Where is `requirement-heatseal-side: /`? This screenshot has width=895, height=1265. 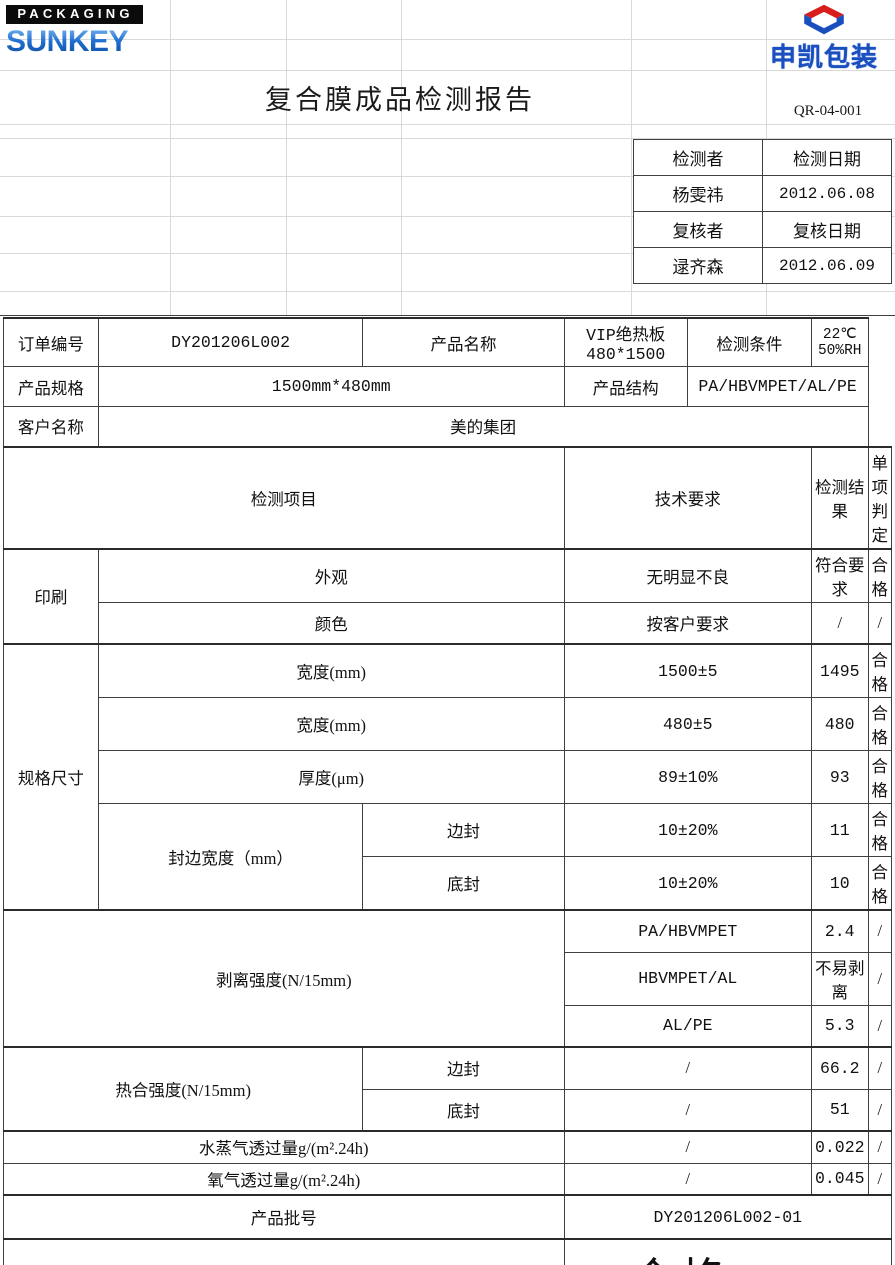
requirement-heatseal-side: / is located at coordinates (687, 1068).